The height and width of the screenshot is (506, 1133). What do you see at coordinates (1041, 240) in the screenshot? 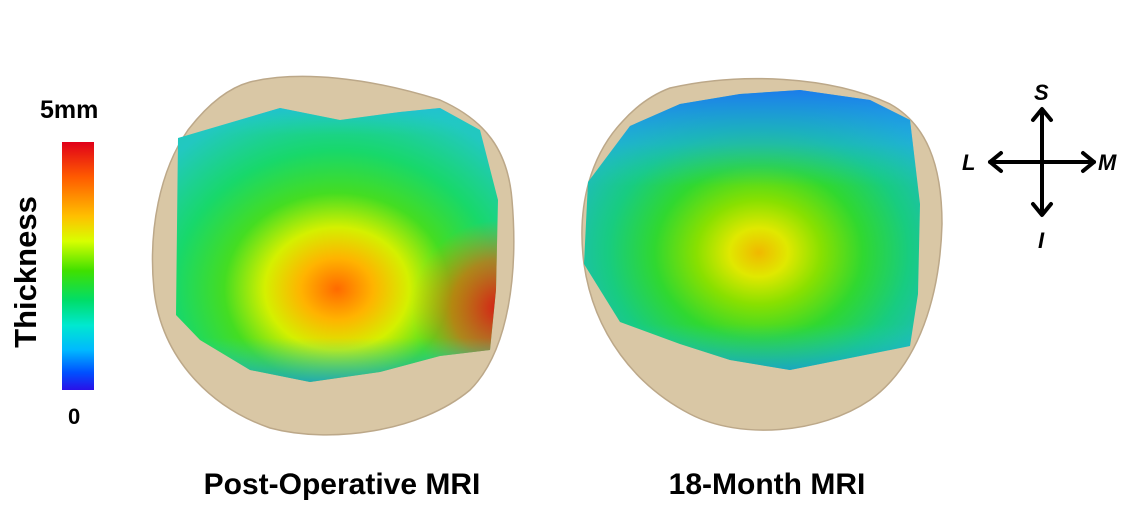
I see `compass-label-inferior: I` at bounding box center [1041, 240].